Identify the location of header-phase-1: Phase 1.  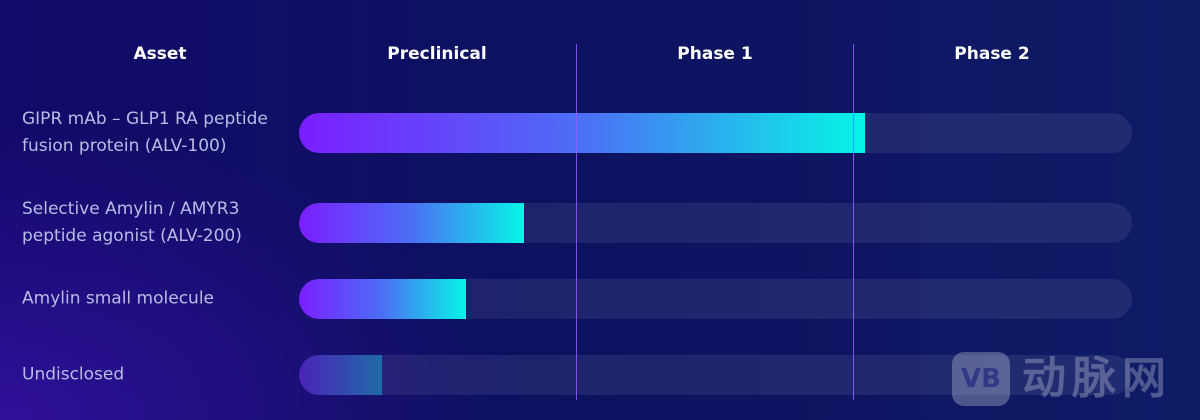
(715, 54).